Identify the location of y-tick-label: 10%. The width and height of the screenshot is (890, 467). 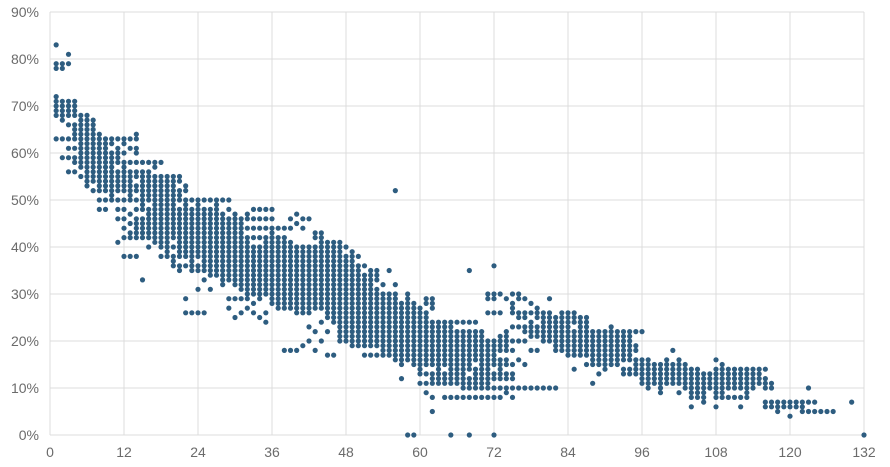
(25, 388).